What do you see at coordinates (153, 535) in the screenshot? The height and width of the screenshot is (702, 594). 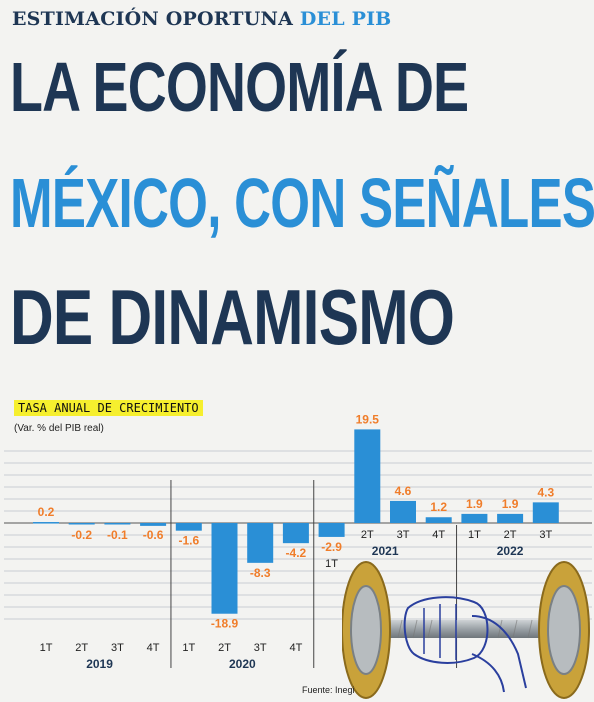 I see `value-label: -0.6` at bounding box center [153, 535].